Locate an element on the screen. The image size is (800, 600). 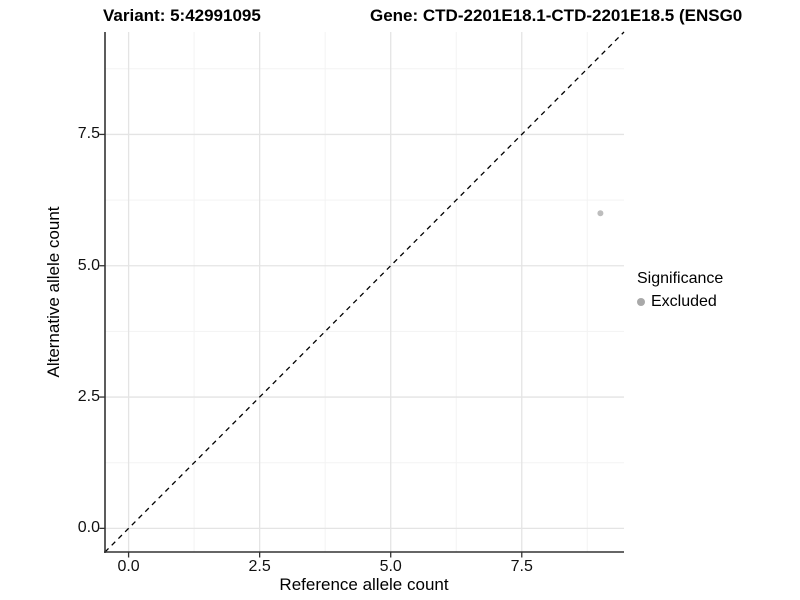
legend-item-excluded: Excluded is located at coordinates (680, 302).